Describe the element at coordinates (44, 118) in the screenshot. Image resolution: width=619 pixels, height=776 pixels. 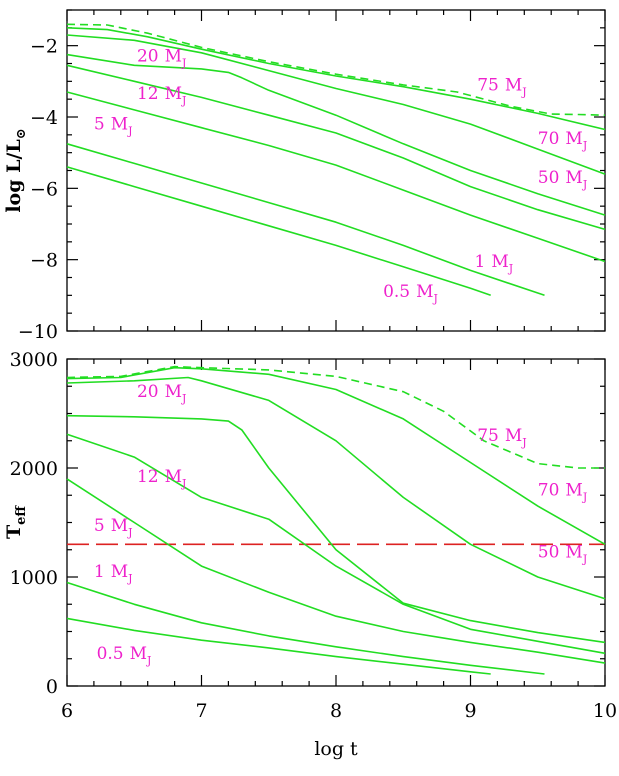
I see `y-tick-label: −4` at that location.